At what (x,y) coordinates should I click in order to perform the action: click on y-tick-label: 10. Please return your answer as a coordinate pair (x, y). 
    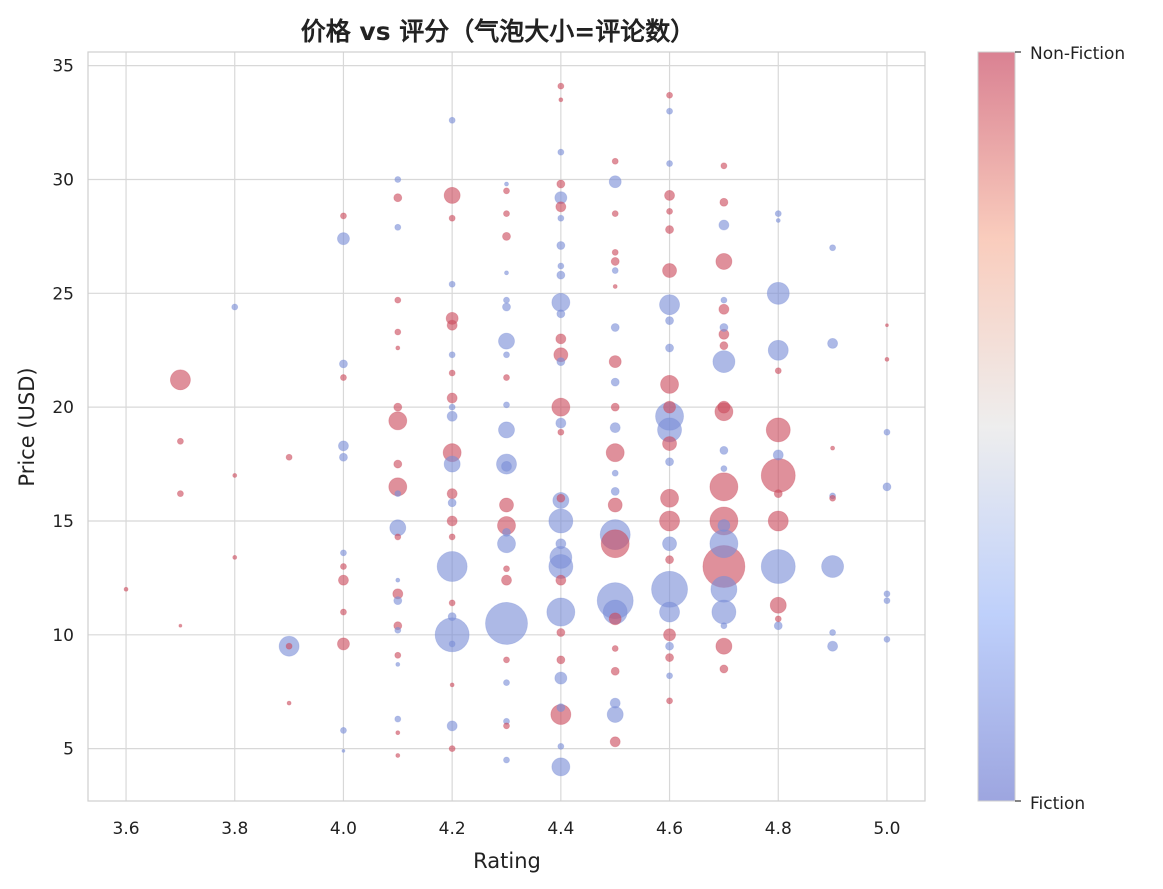
    Looking at the image, I should click on (63, 636).